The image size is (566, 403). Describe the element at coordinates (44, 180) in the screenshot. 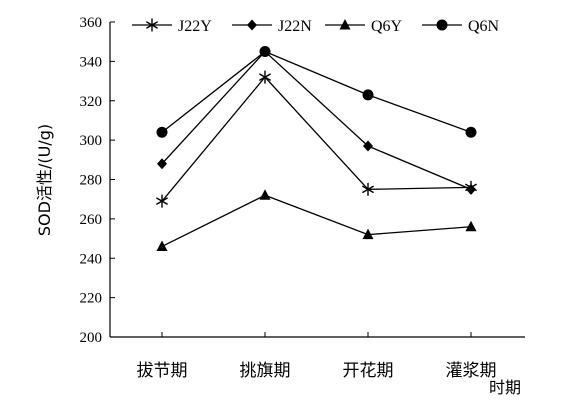

I see `y-axis-label: SOD活性/(U/g)` at that location.